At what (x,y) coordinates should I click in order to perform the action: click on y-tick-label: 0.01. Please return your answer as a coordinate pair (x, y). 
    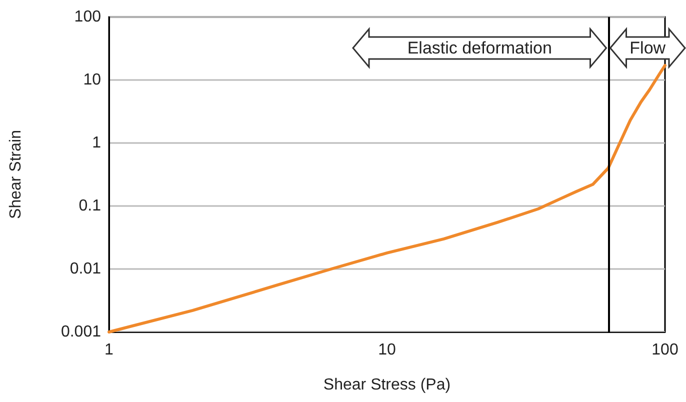
    Looking at the image, I should click on (86, 269).